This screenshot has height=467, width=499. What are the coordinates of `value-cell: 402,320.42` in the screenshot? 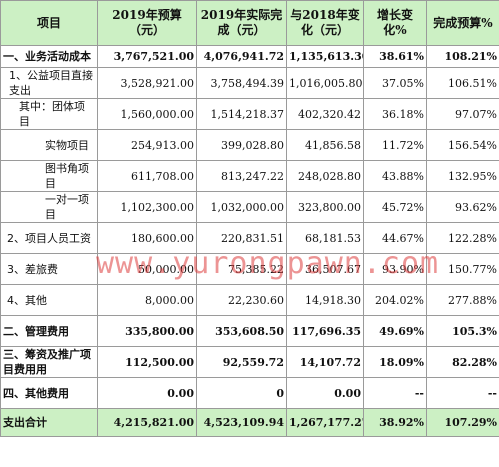 It's located at (325, 114).